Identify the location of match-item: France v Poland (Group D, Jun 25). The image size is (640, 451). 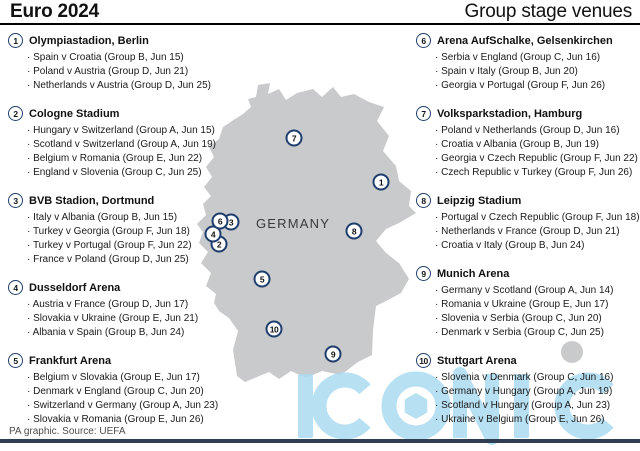
(145, 260).